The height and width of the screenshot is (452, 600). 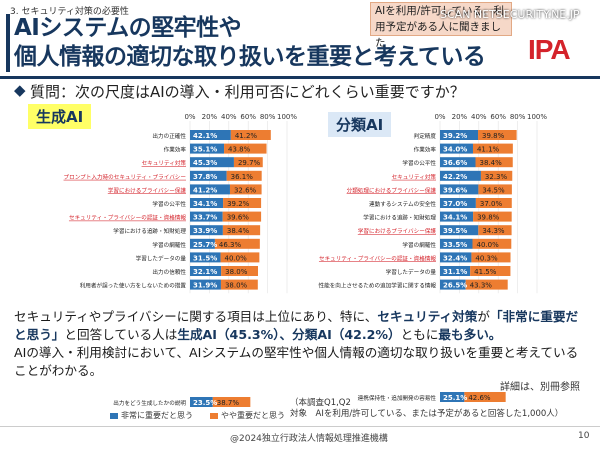 I want to click on legend-very-important: 非常に重要だと思う, so click(x=151, y=415).